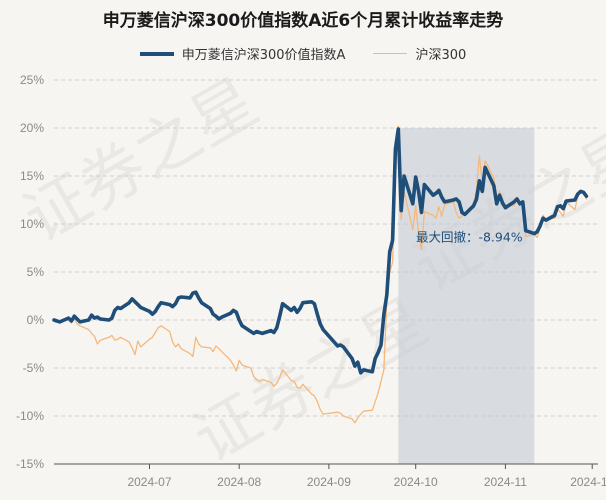  I want to click on y-tick-label: 20%, so click(32, 128).